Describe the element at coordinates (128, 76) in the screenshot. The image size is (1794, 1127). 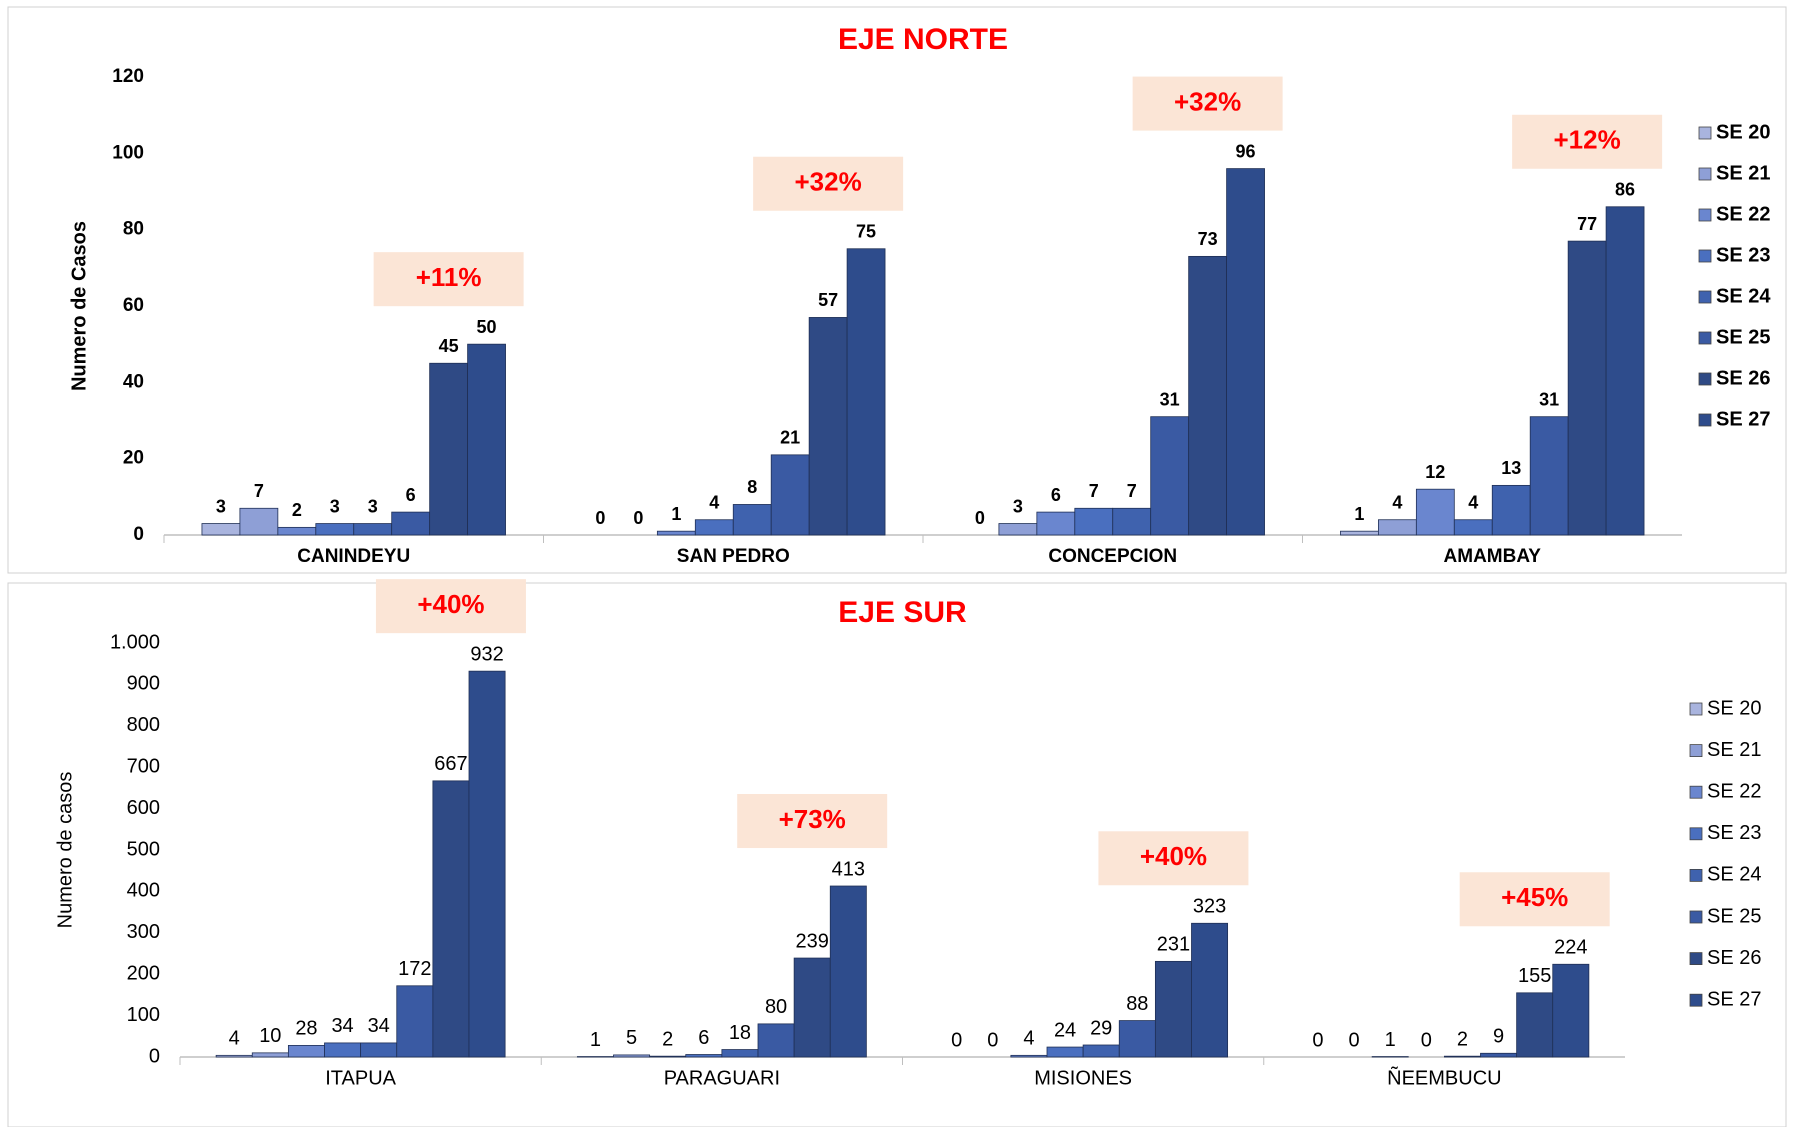
I see `y-tick-label: 120` at that location.